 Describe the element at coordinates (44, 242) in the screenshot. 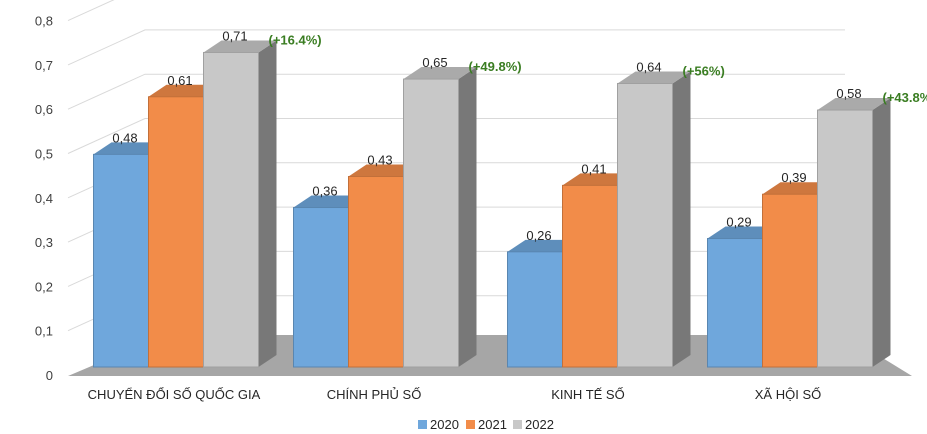

I see `y-tick-label: 0,3` at that location.